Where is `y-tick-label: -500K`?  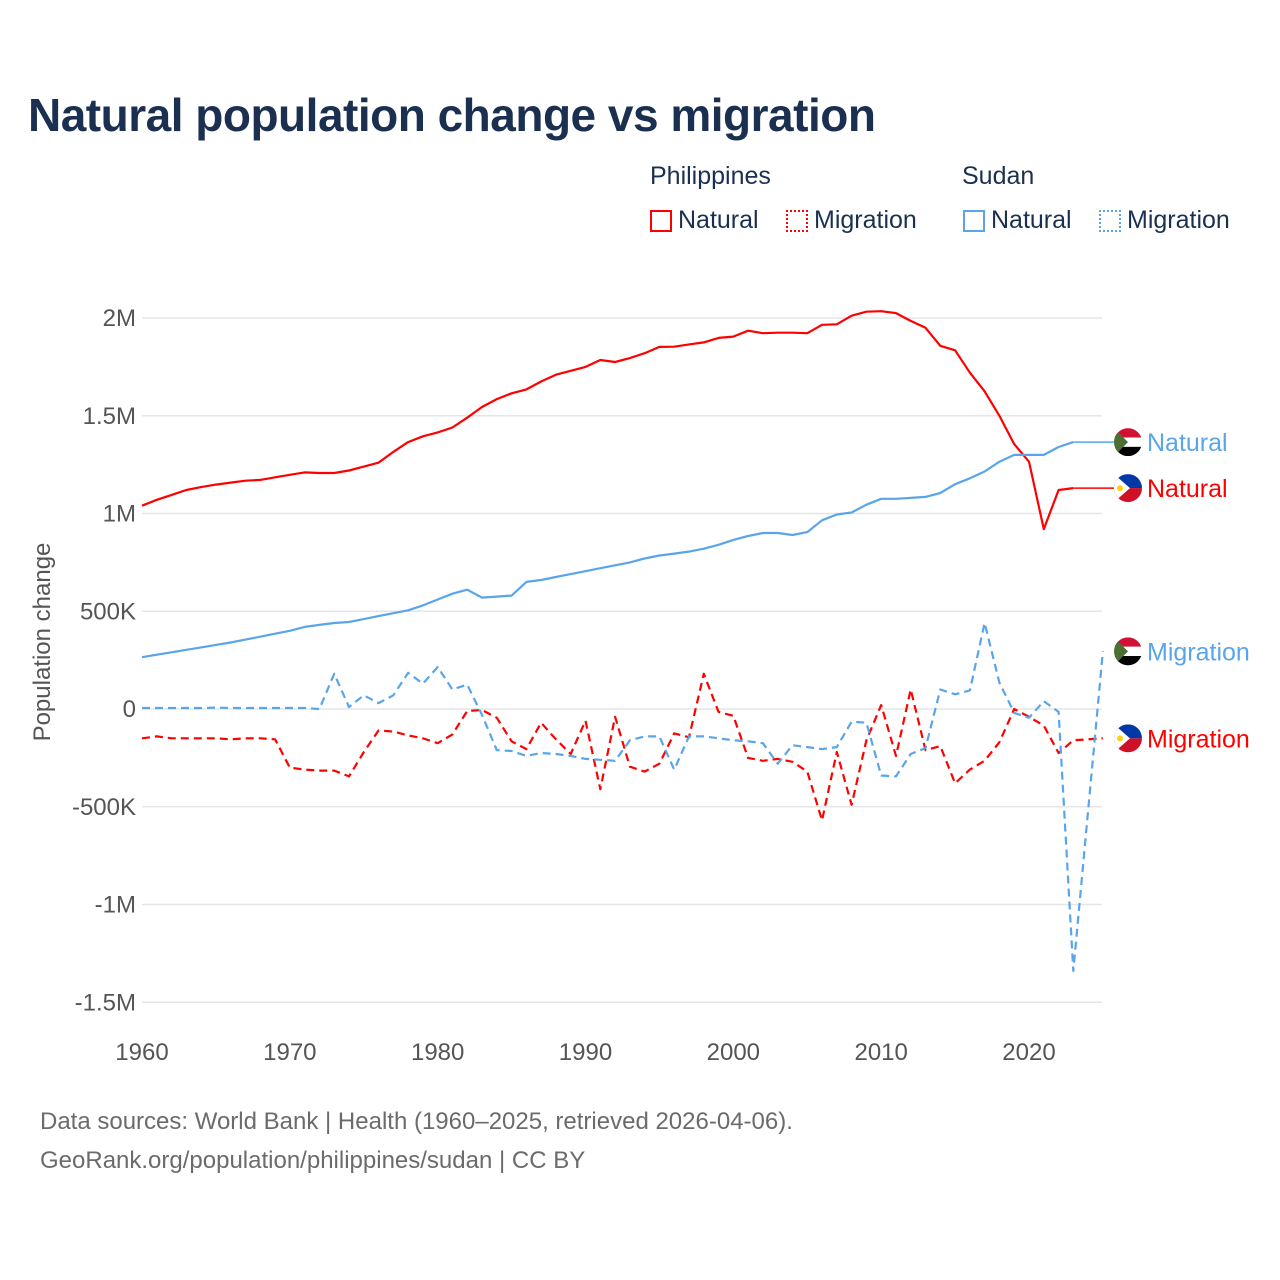 y-tick-label: -500K is located at coordinates (104, 807).